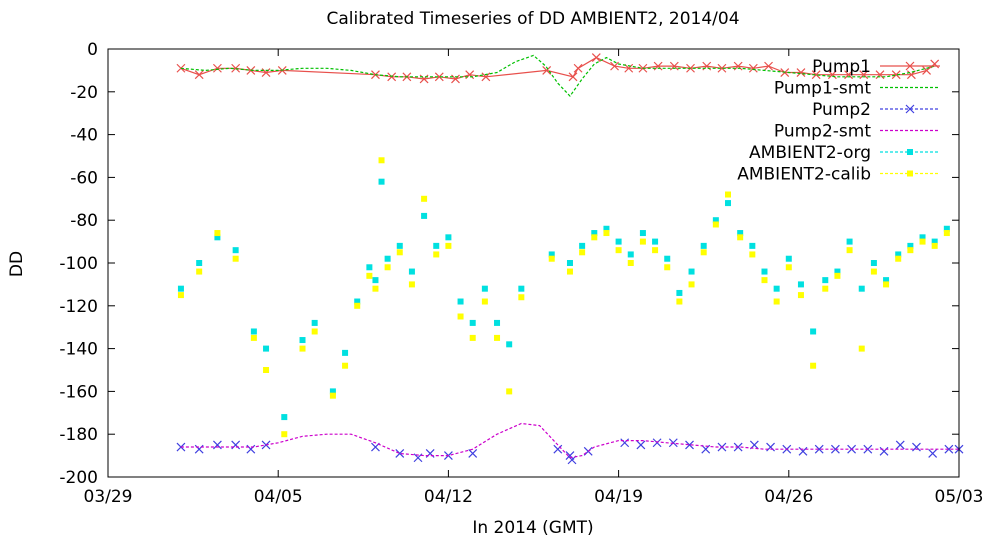 This screenshot has width=998, height=552. Describe the element at coordinates (822, 132) in the screenshot. I see `legend-label: Pump2-smt` at that location.